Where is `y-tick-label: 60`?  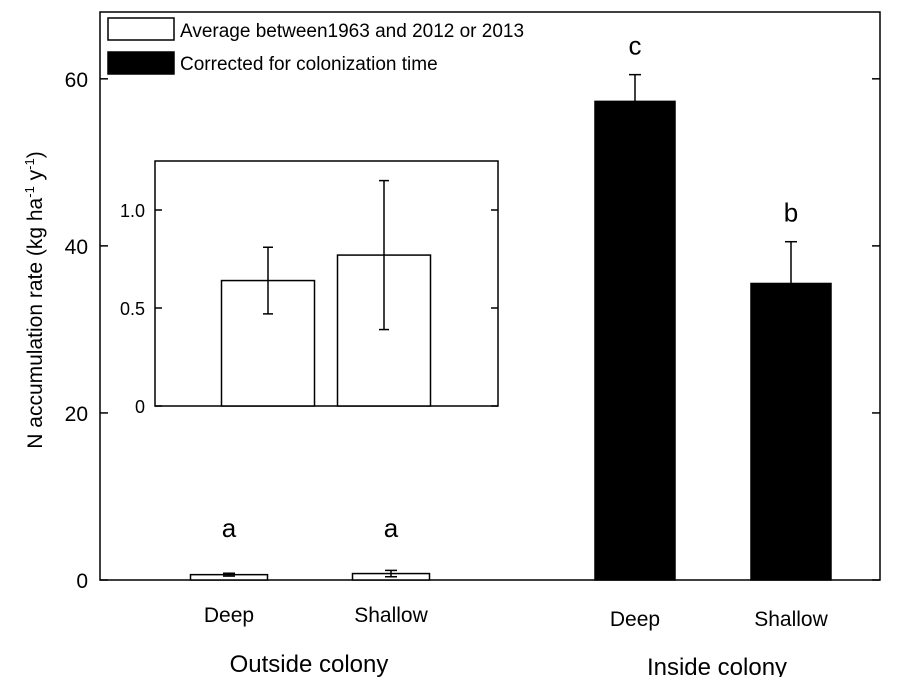
y-tick-label: 60 is located at coordinates (76, 80).